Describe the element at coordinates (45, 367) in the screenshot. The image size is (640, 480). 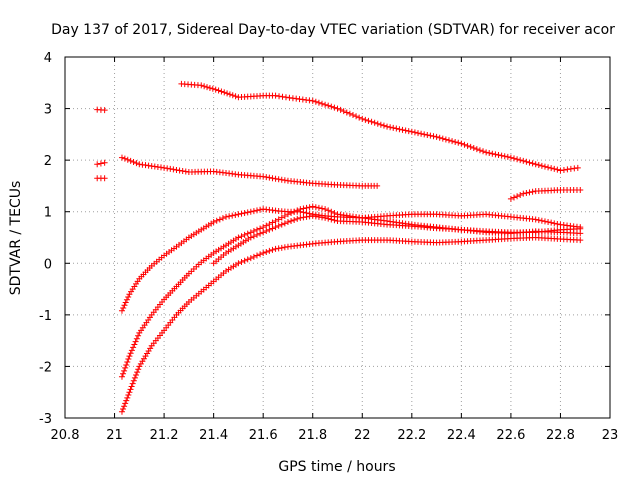
I see `y-tick-label: -2` at that location.